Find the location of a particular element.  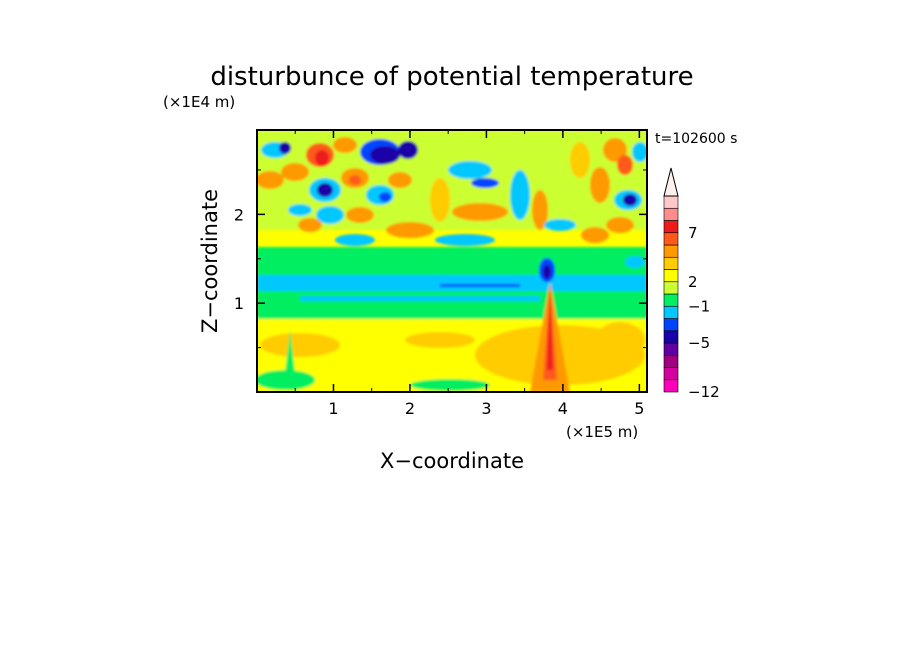

colorbar: −12−5−127 is located at coordinates (691, 284).